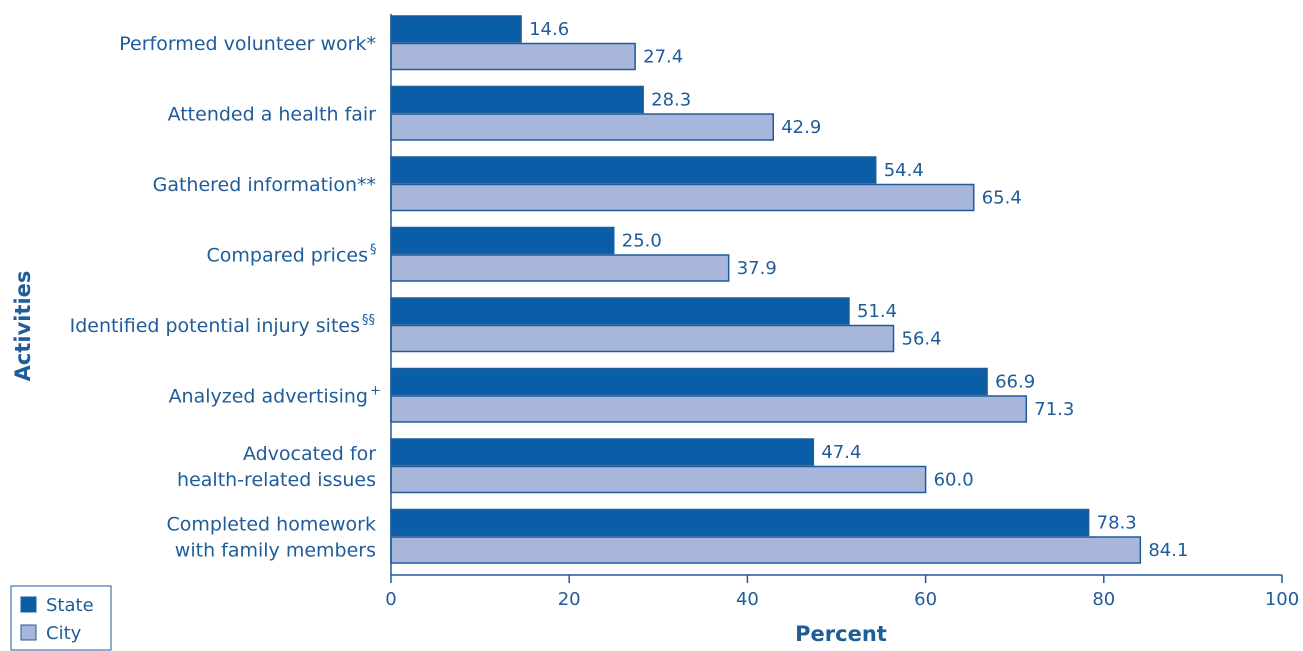 The height and width of the screenshot is (651, 1303). What do you see at coordinates (1015, 382) in the screenshot?
I see `value-label-state-5: 66.9` at bounding box center [1015, 382].